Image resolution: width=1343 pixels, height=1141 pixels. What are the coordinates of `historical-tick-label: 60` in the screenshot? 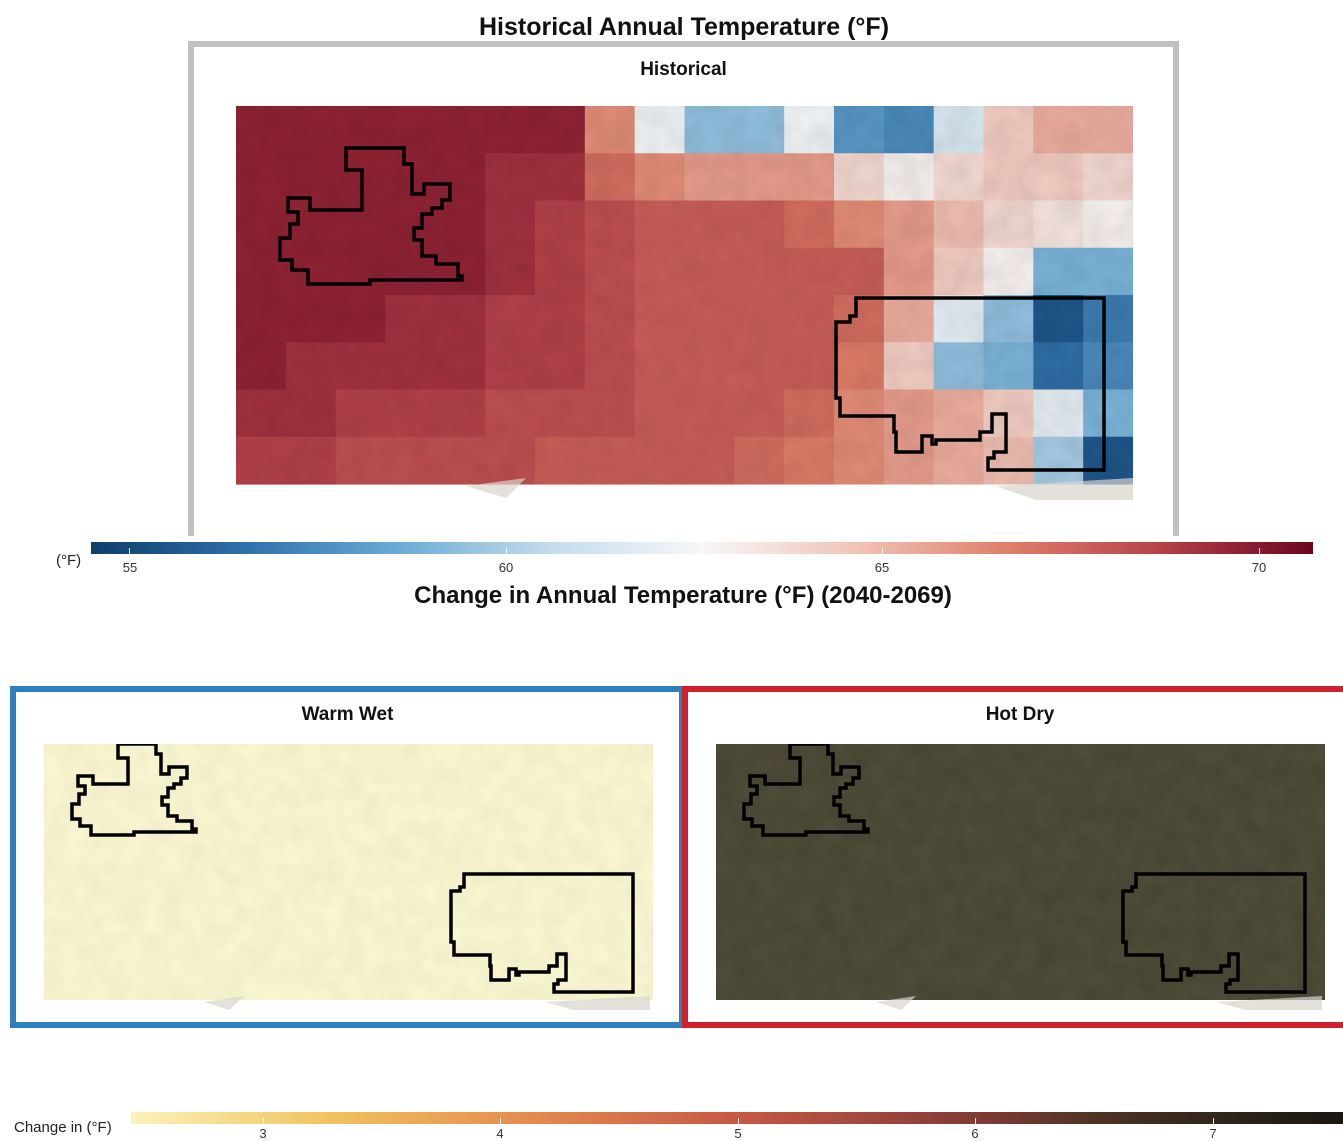 It's located at (506, 567).